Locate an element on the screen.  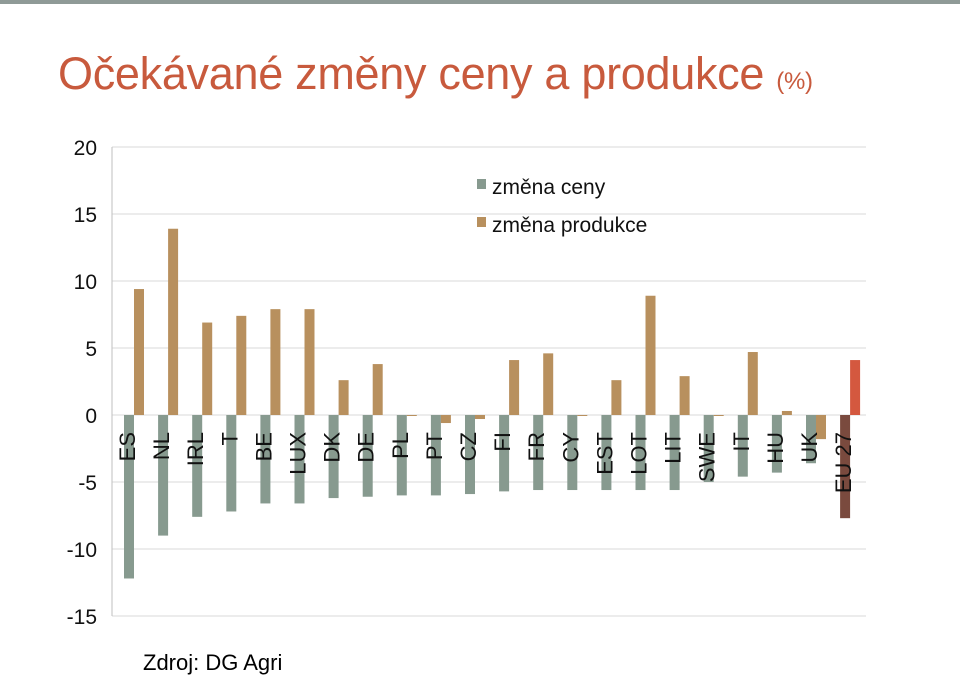
bar-price-pt is located at coordinates (435, 455).